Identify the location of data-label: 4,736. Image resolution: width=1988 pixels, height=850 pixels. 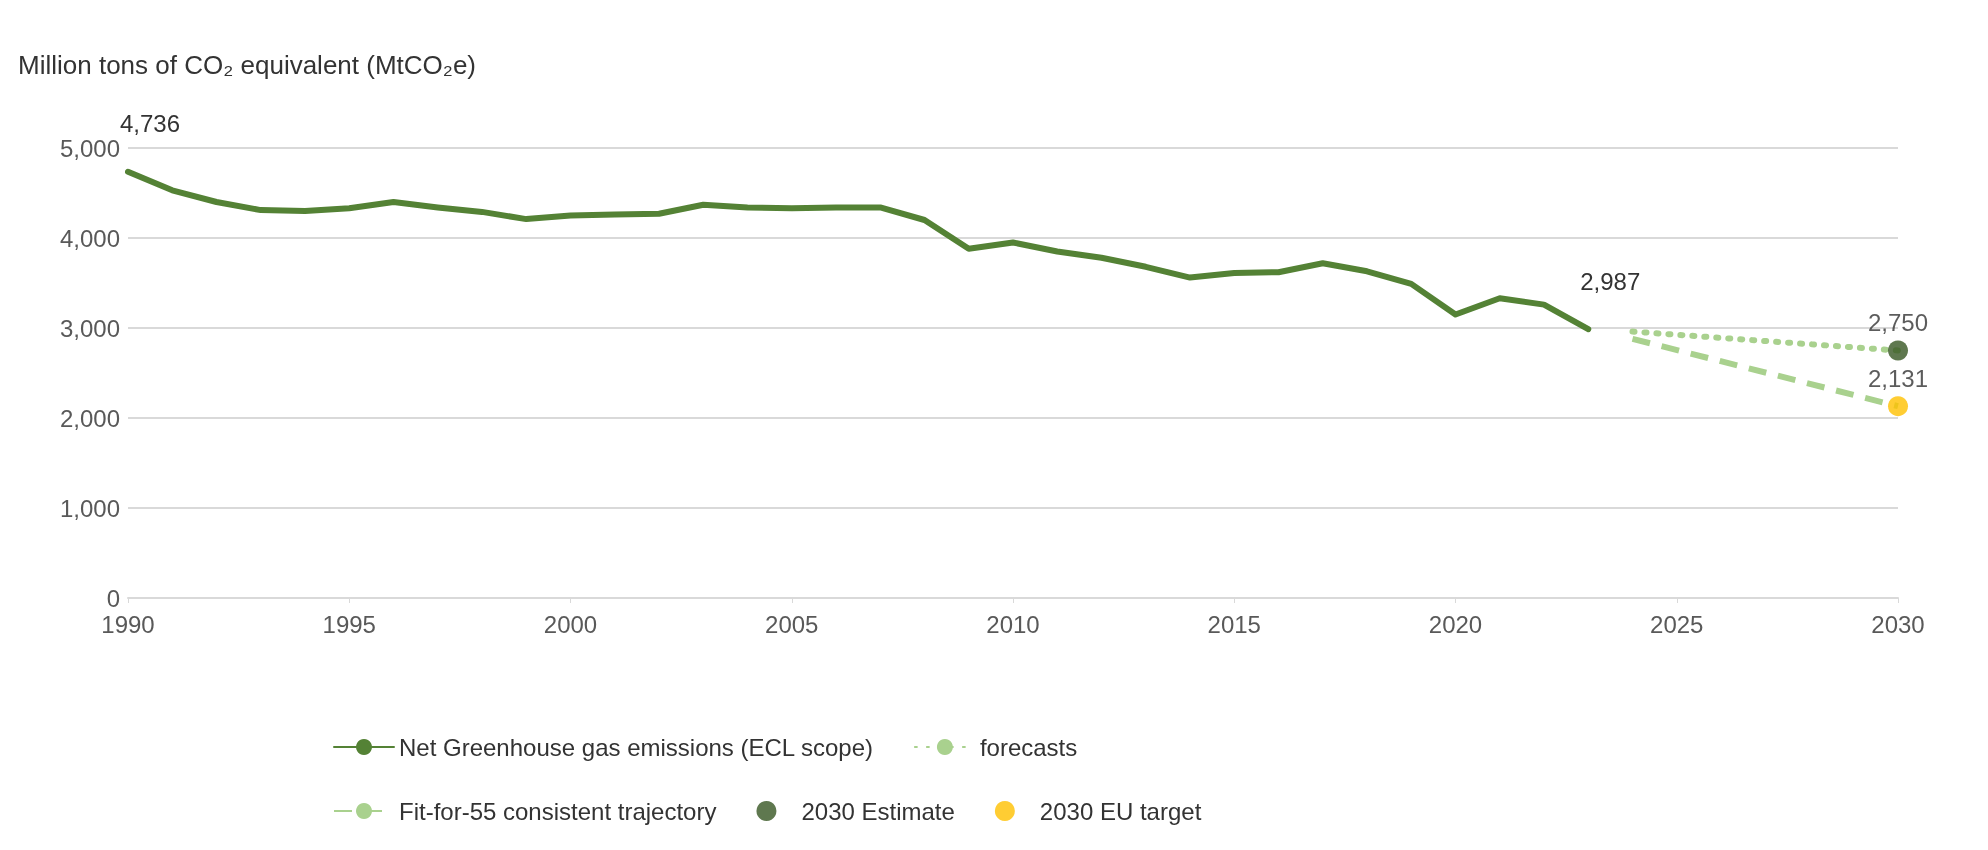
(150, 124).